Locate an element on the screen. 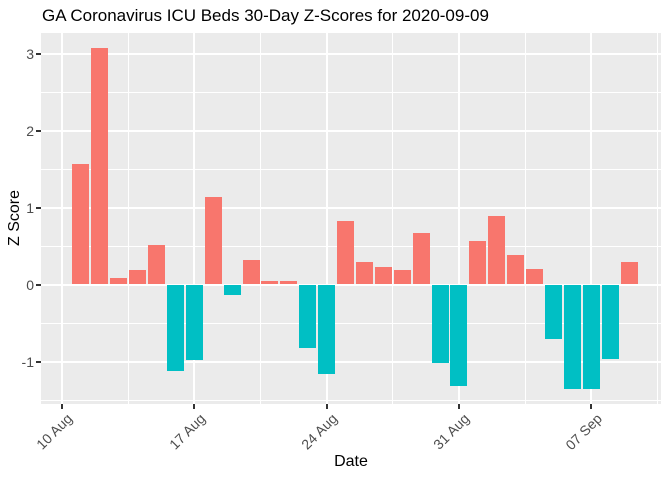  x-tick-label: 10 Aug is located at coordinates (54, 431).